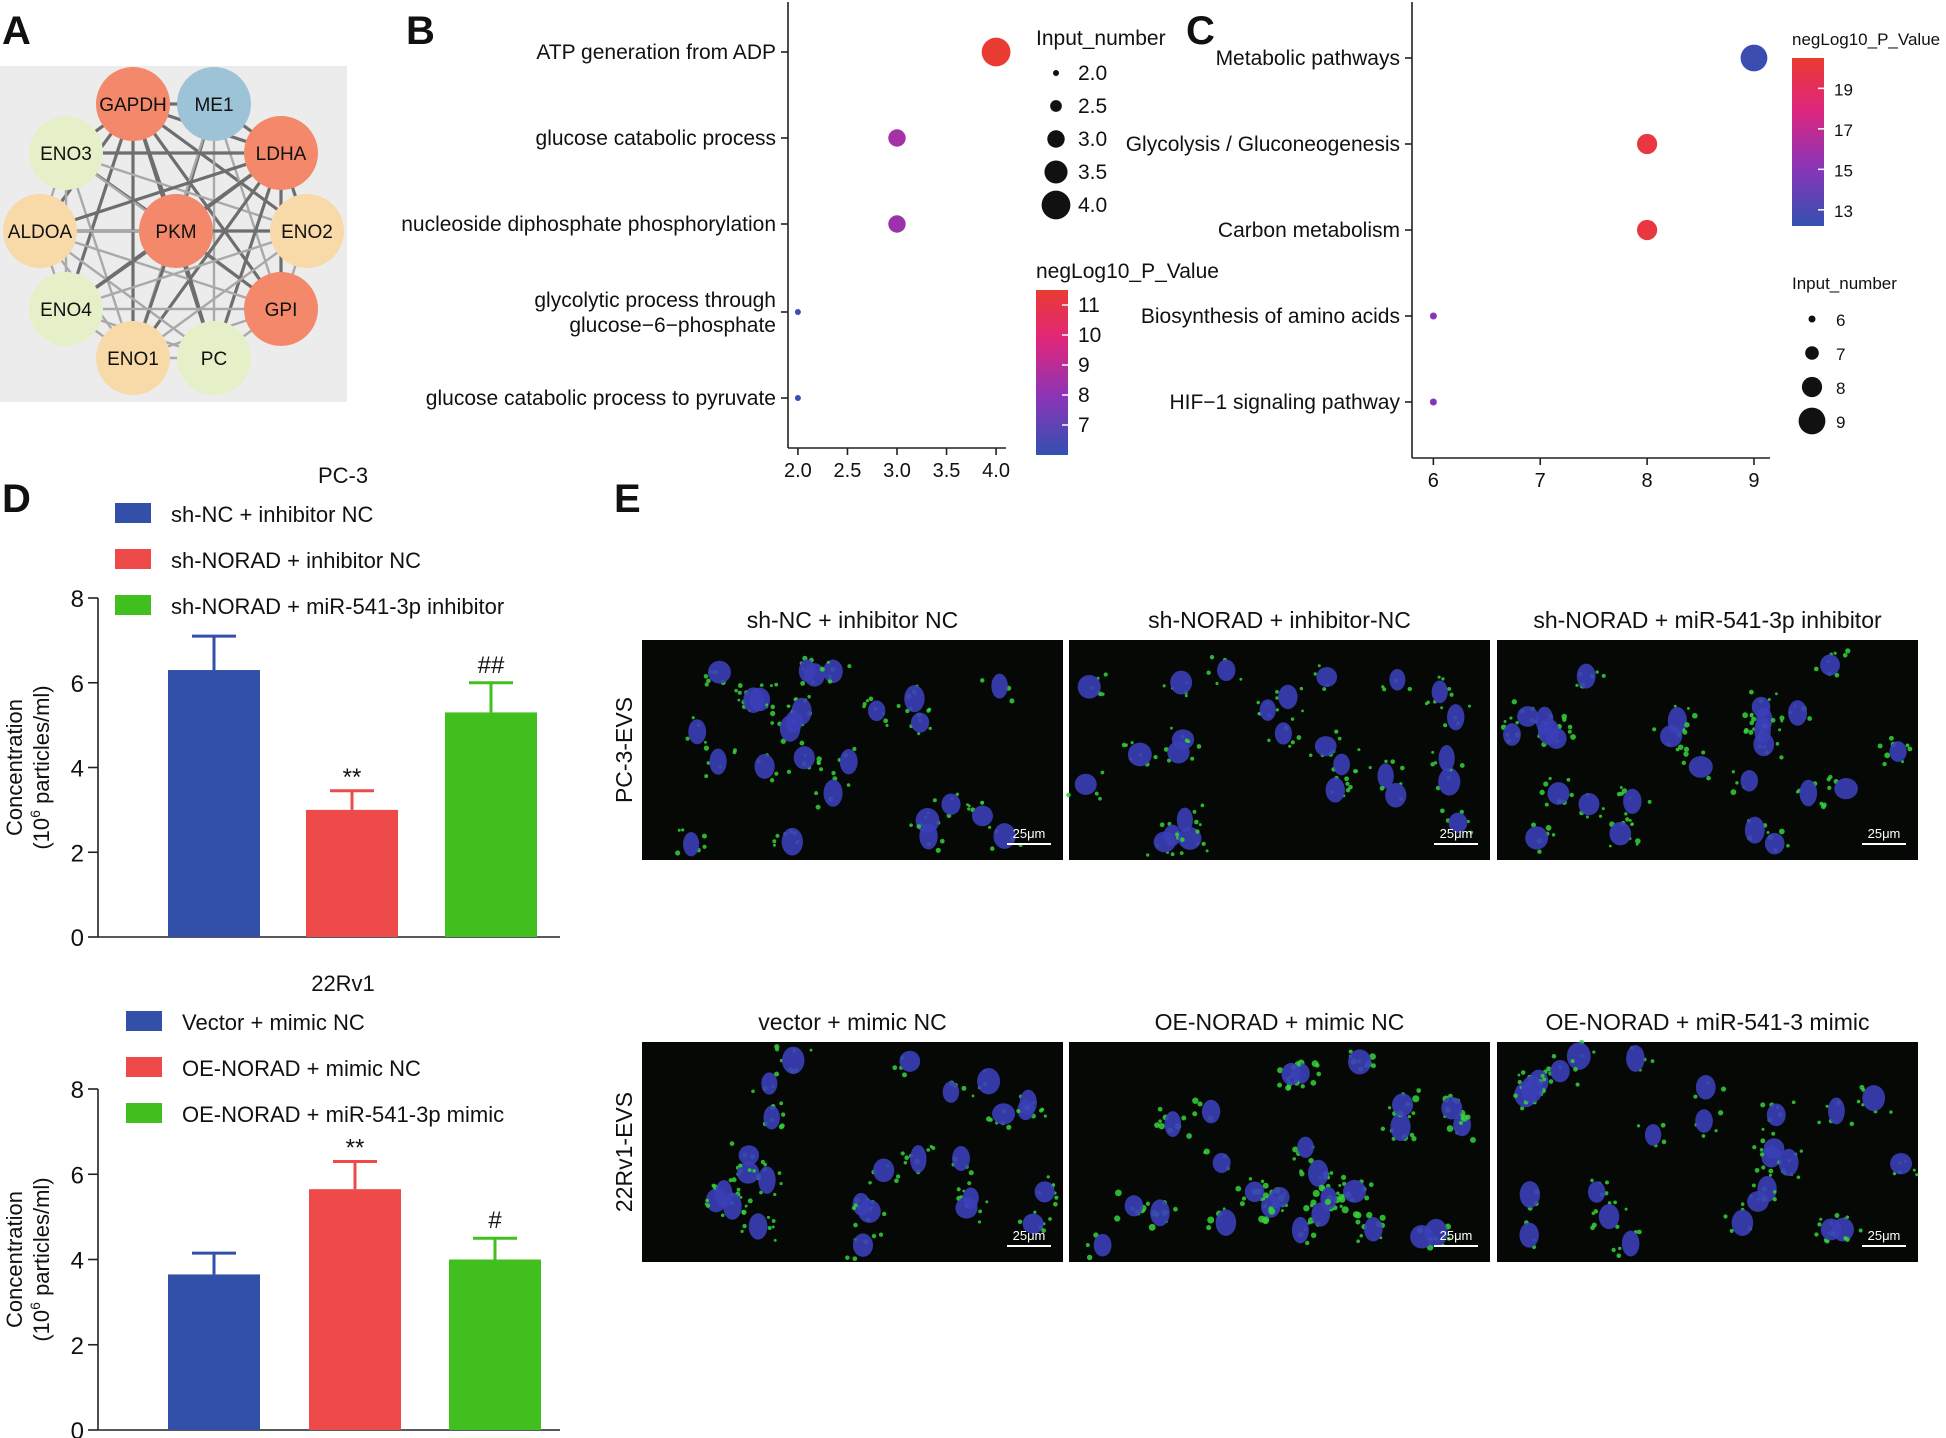  What do you see at coordinates (144, 1067) in the screenshot?
I see `legend-swatch` at bounding box center [144, 1067].